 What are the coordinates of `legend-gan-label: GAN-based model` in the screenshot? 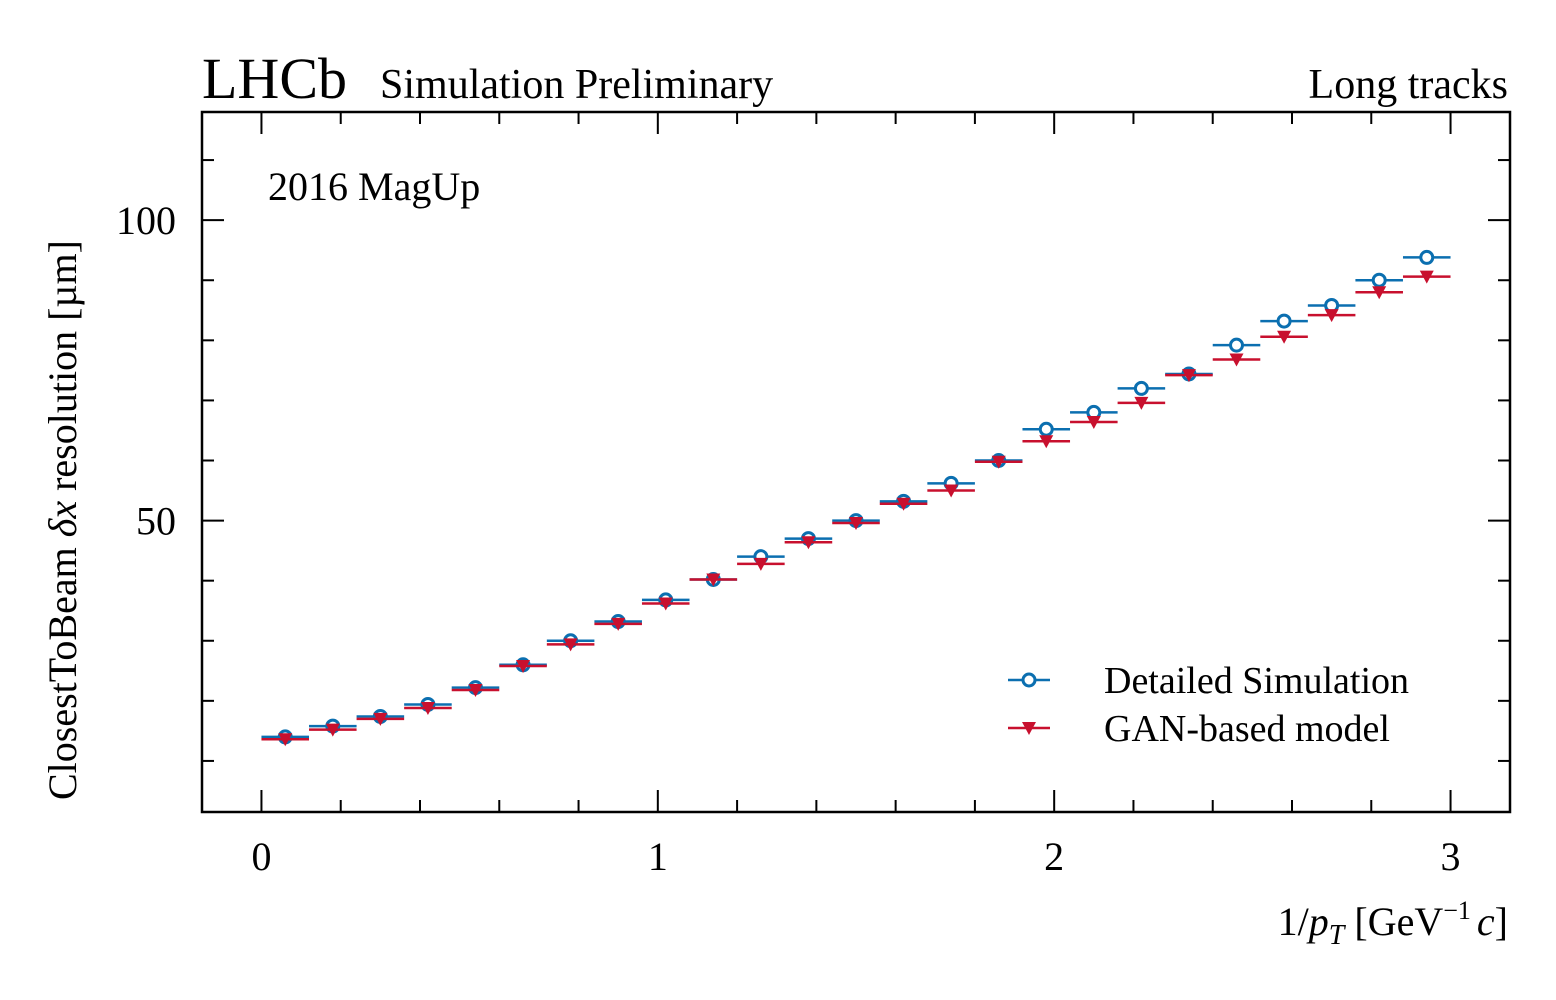 It's located at (1247, 729).